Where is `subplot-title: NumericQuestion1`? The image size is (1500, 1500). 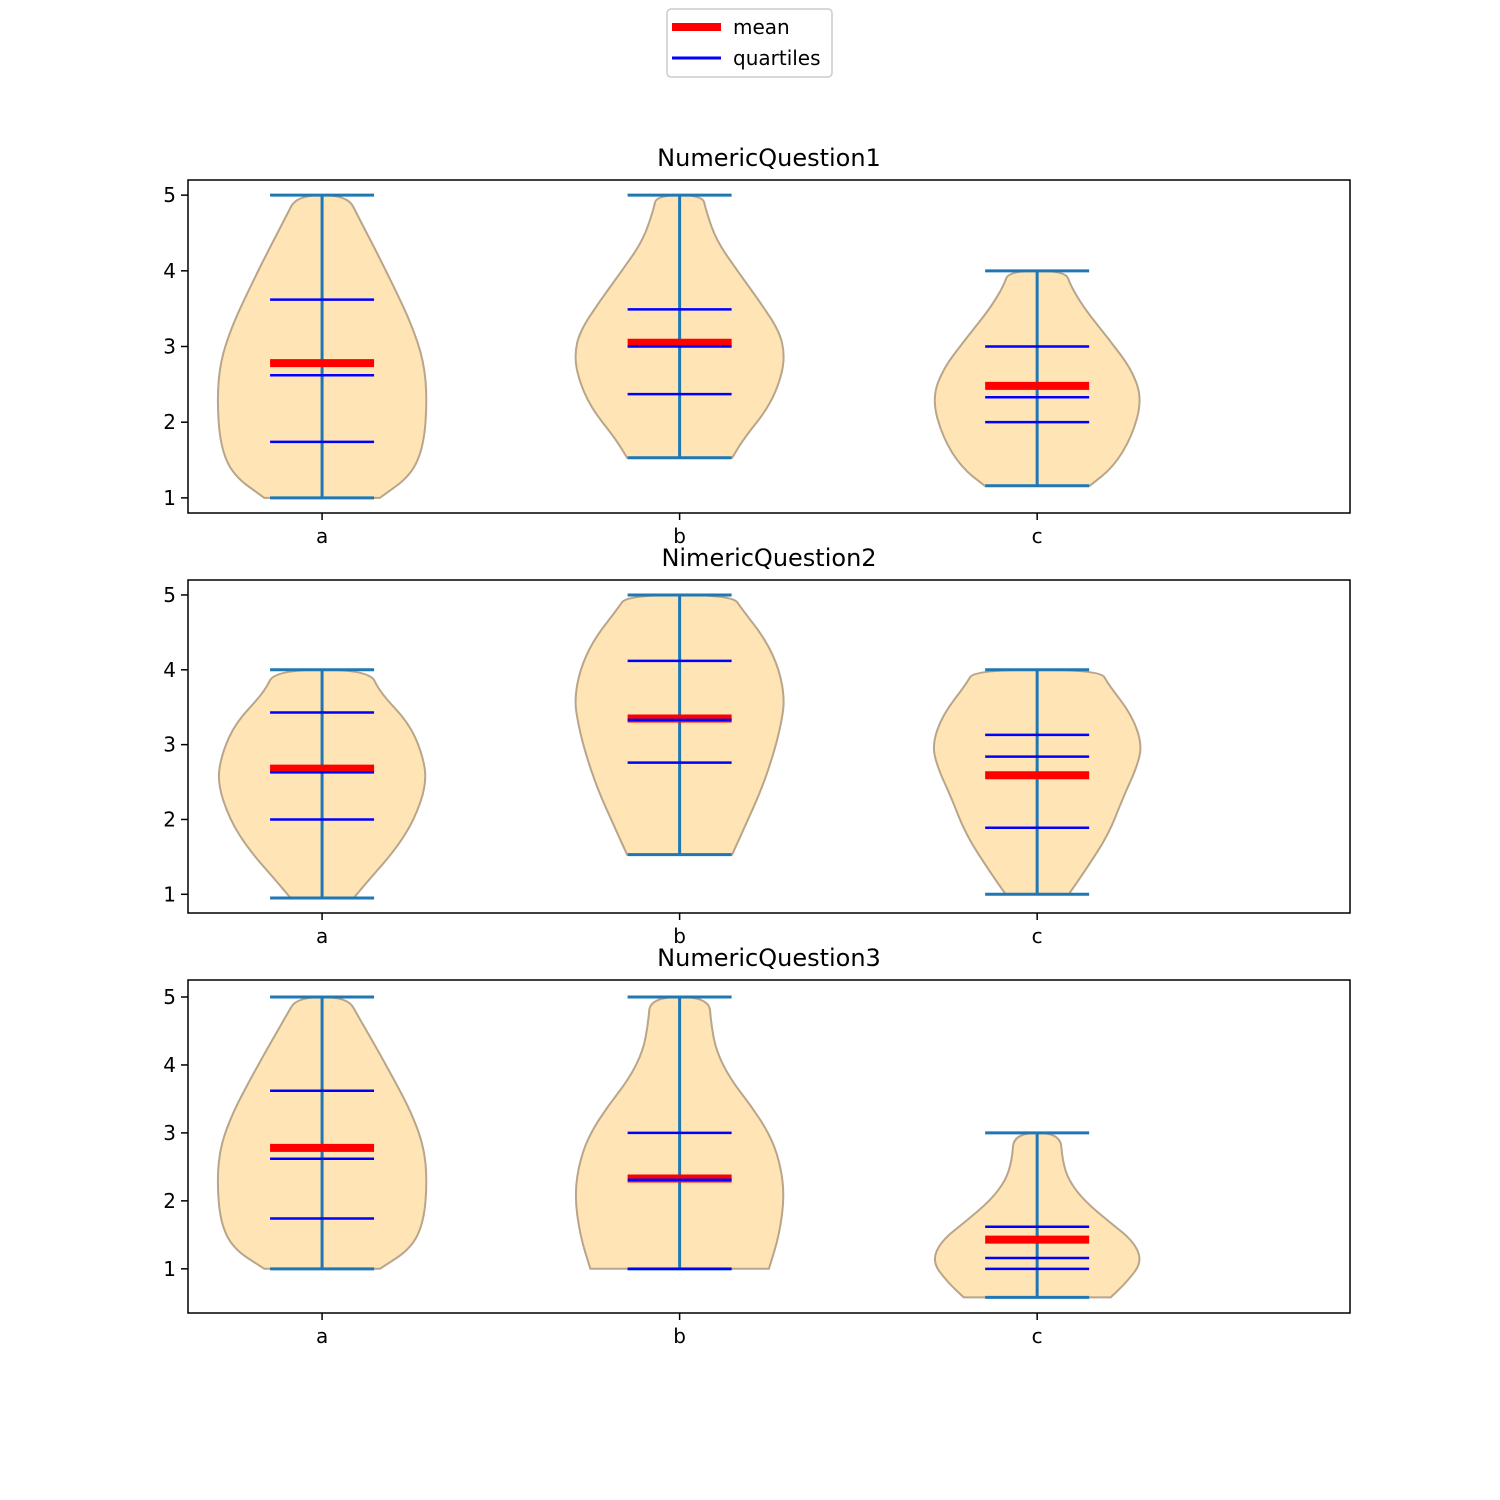 subplot-title: NumericQuestion1 is located at coordinates (769, 158).